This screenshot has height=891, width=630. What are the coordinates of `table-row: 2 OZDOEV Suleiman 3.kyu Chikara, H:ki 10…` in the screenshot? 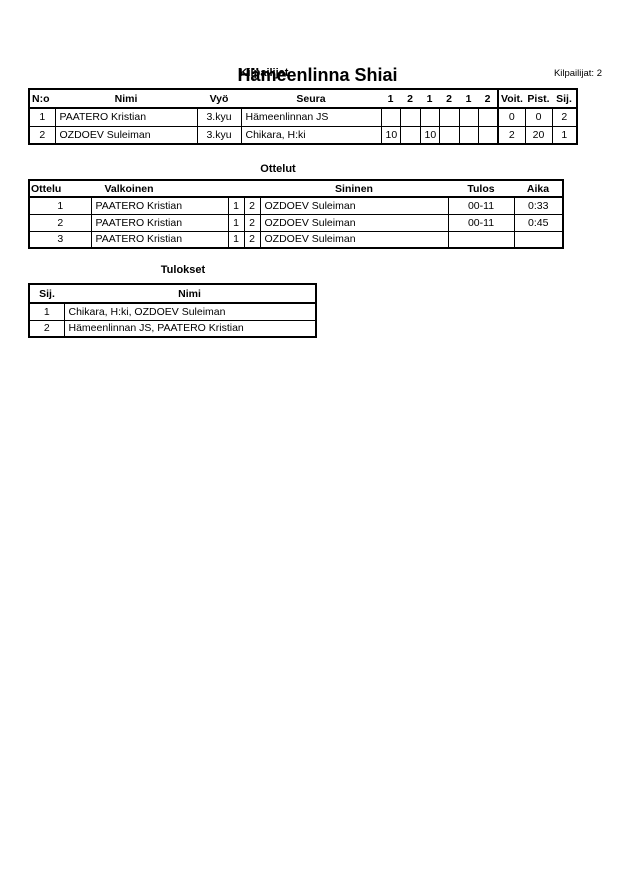 It's located at (303, 135).